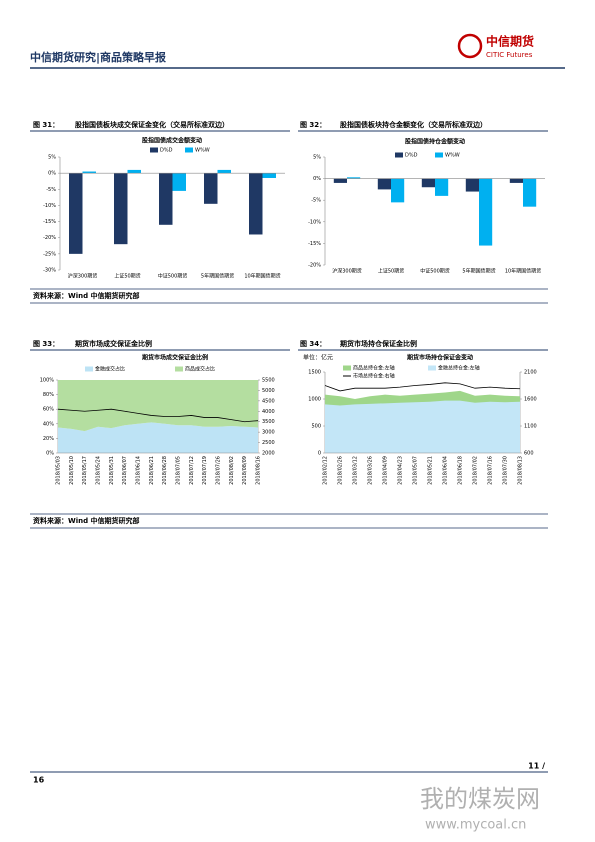 The height and width of the screenshot is (842, 595). What do you see at coordinates (268, 412) in the screenshot?
I see `y2-tick-label: 4000` at bounding box center [268, 412].